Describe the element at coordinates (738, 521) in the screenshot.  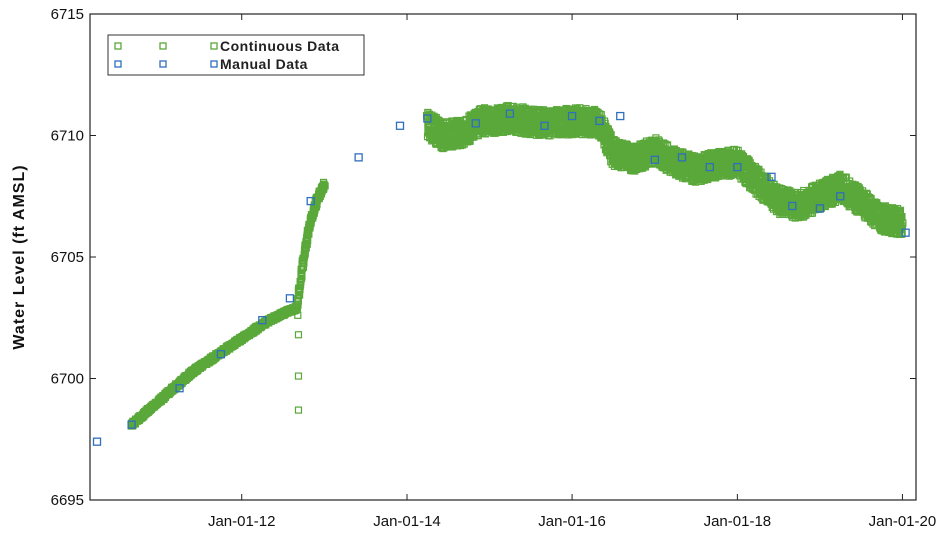
I see `x-tick-label: Jan-01-18` at that location.